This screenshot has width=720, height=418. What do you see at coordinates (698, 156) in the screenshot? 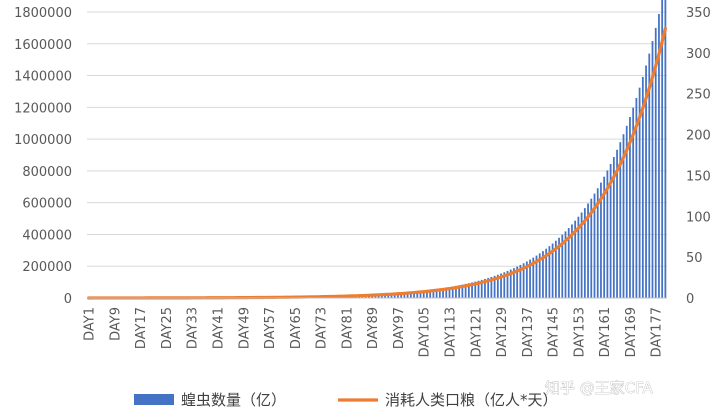
I see `right-y-axis-ticks: 0 50 100 150 200 250 300 350` at bounding box center [698, 156].